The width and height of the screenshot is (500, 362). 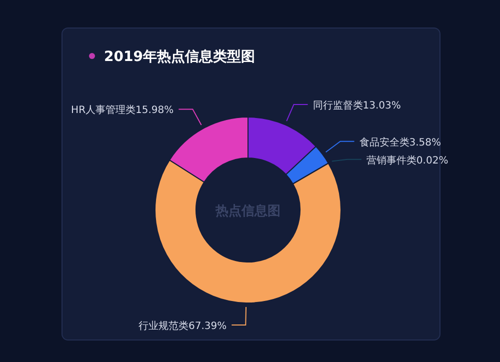 I want to click on slice-label: 同行监督类13.03%, so click(x=356, y=106).